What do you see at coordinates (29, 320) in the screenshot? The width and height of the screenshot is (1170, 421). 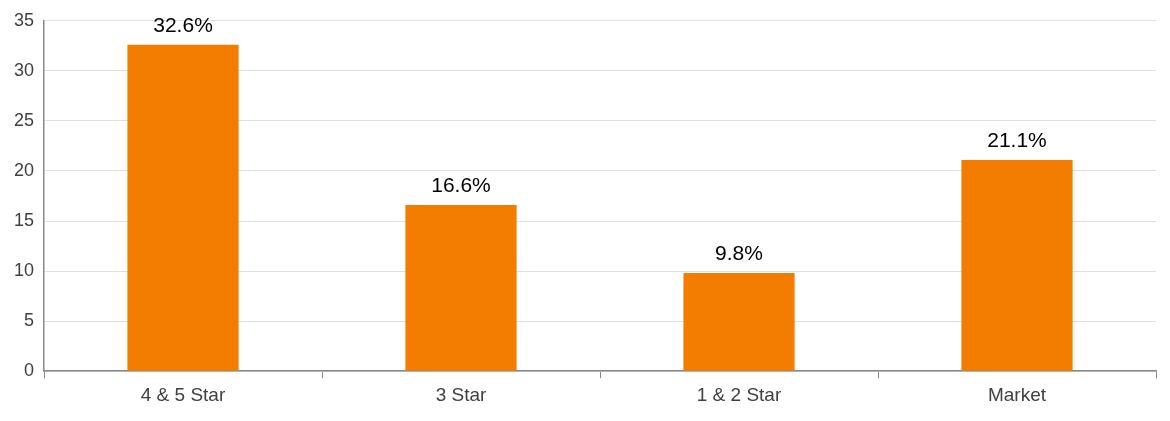 I see `y-tick-label: 5` at bounding box center [29, 320].